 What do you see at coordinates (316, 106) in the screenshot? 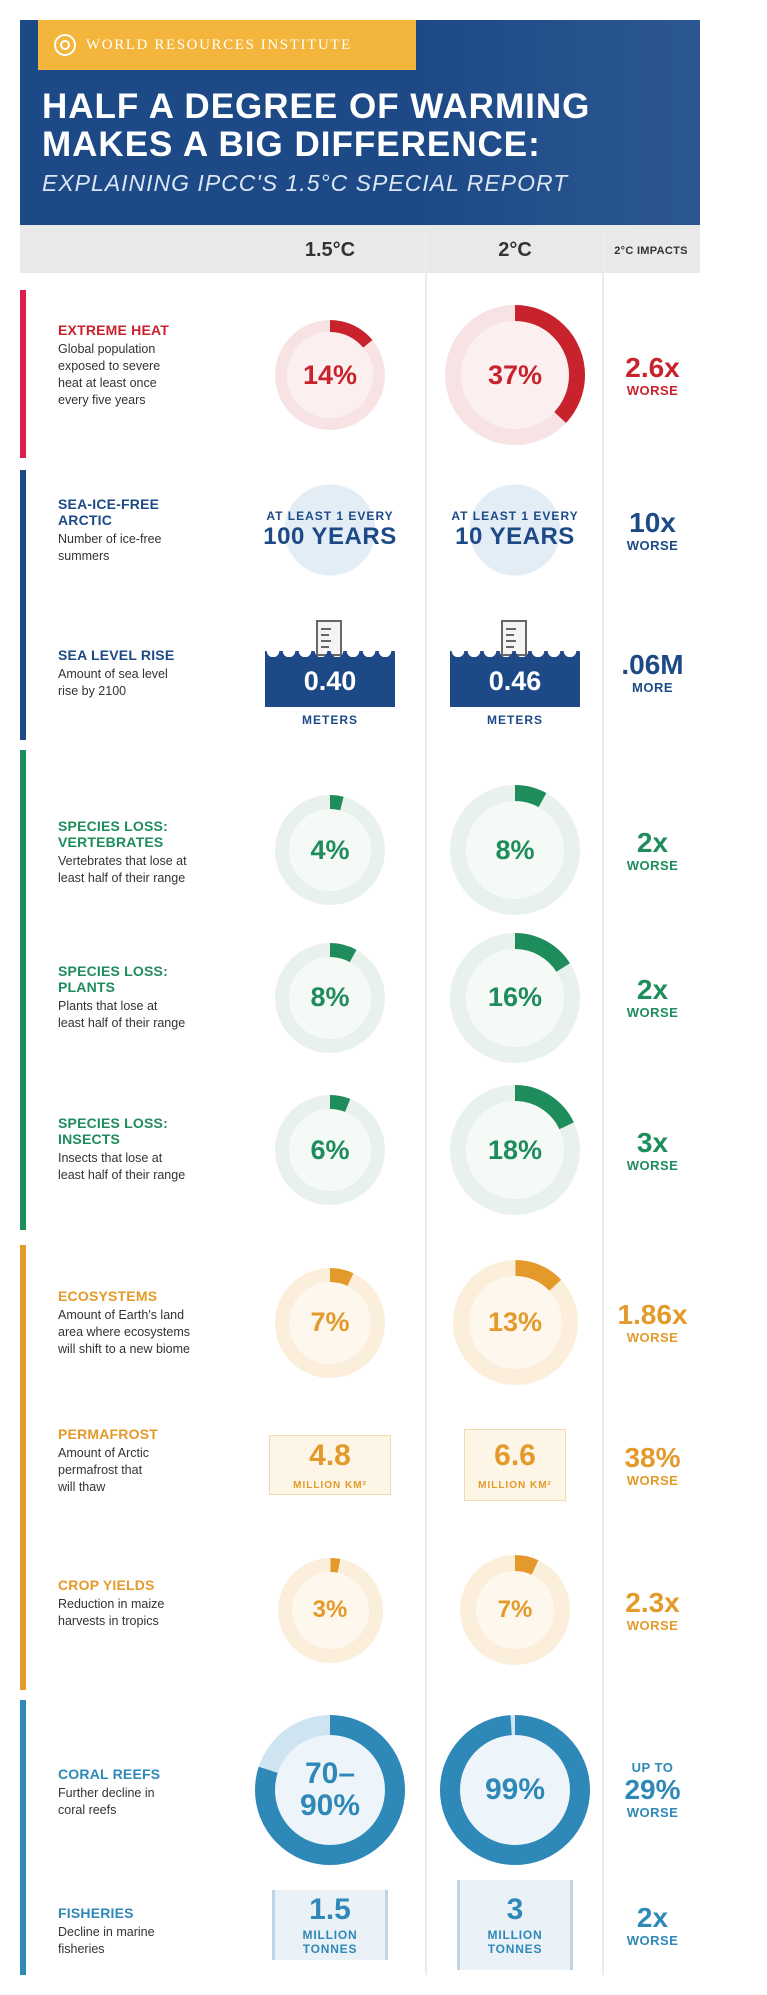
I see `title-line-1: HALF A DEGREE OF WARMING` at bounding box center [316, 106].